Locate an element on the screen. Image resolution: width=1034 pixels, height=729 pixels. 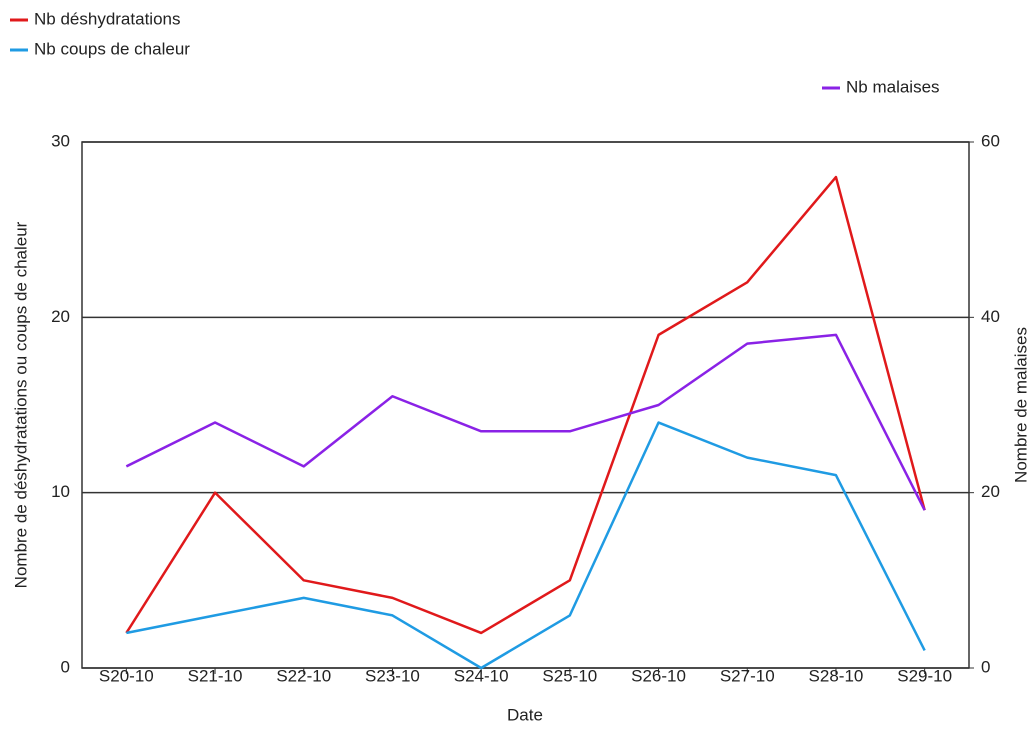
y-tick-label: 0 is located at coordinates (65, 666).